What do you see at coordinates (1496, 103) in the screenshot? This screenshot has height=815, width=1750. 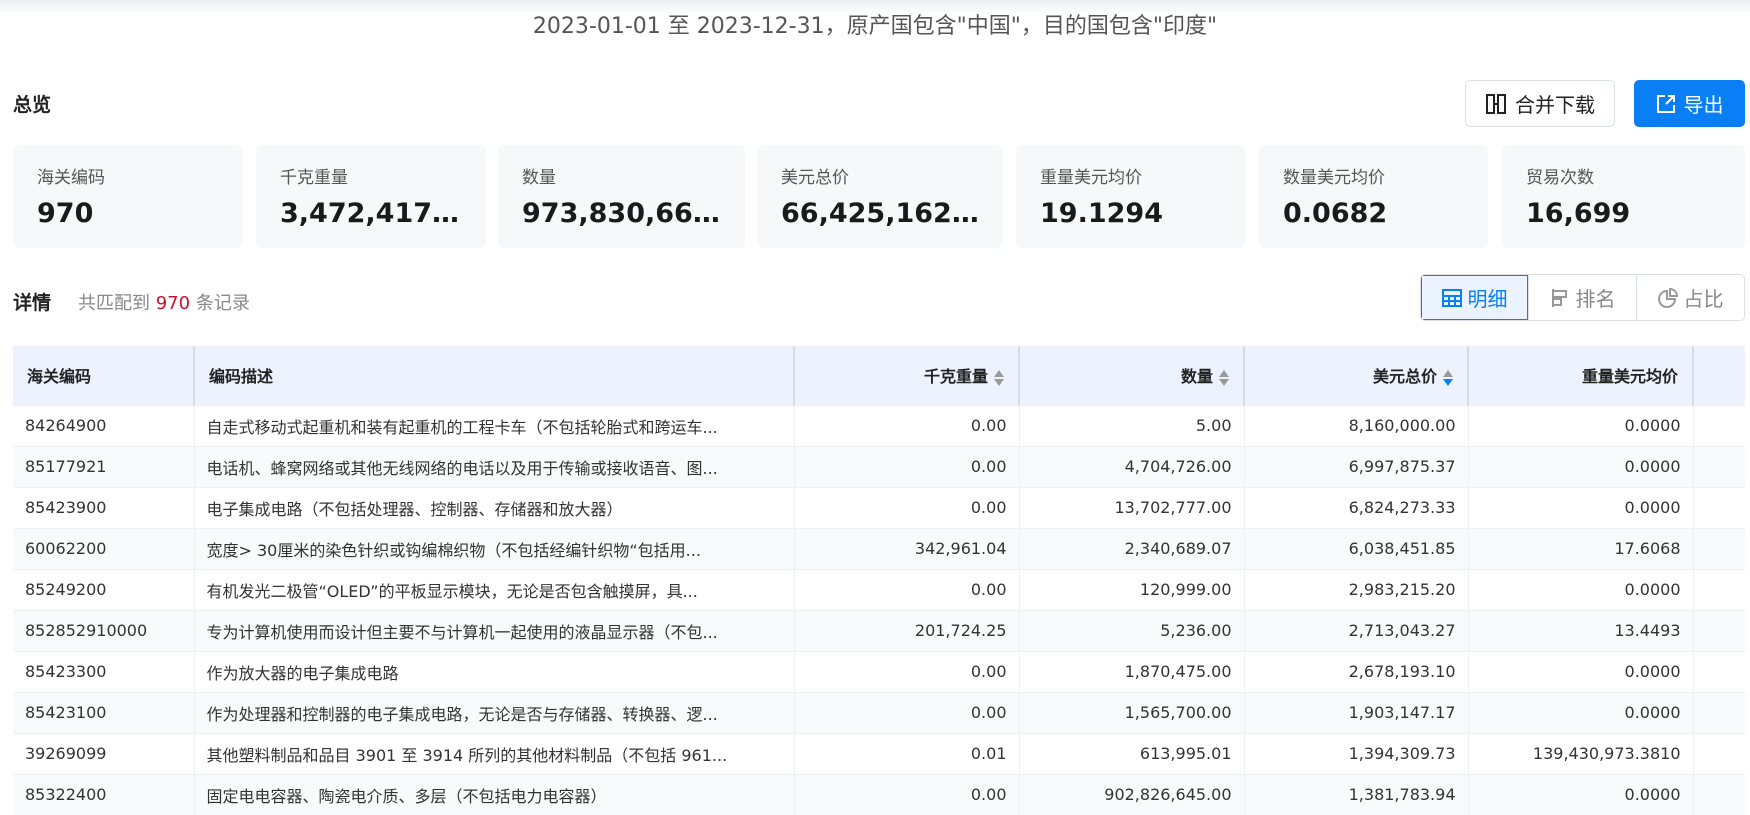 I see `merge-icon` at bounding box center [1496, 103].